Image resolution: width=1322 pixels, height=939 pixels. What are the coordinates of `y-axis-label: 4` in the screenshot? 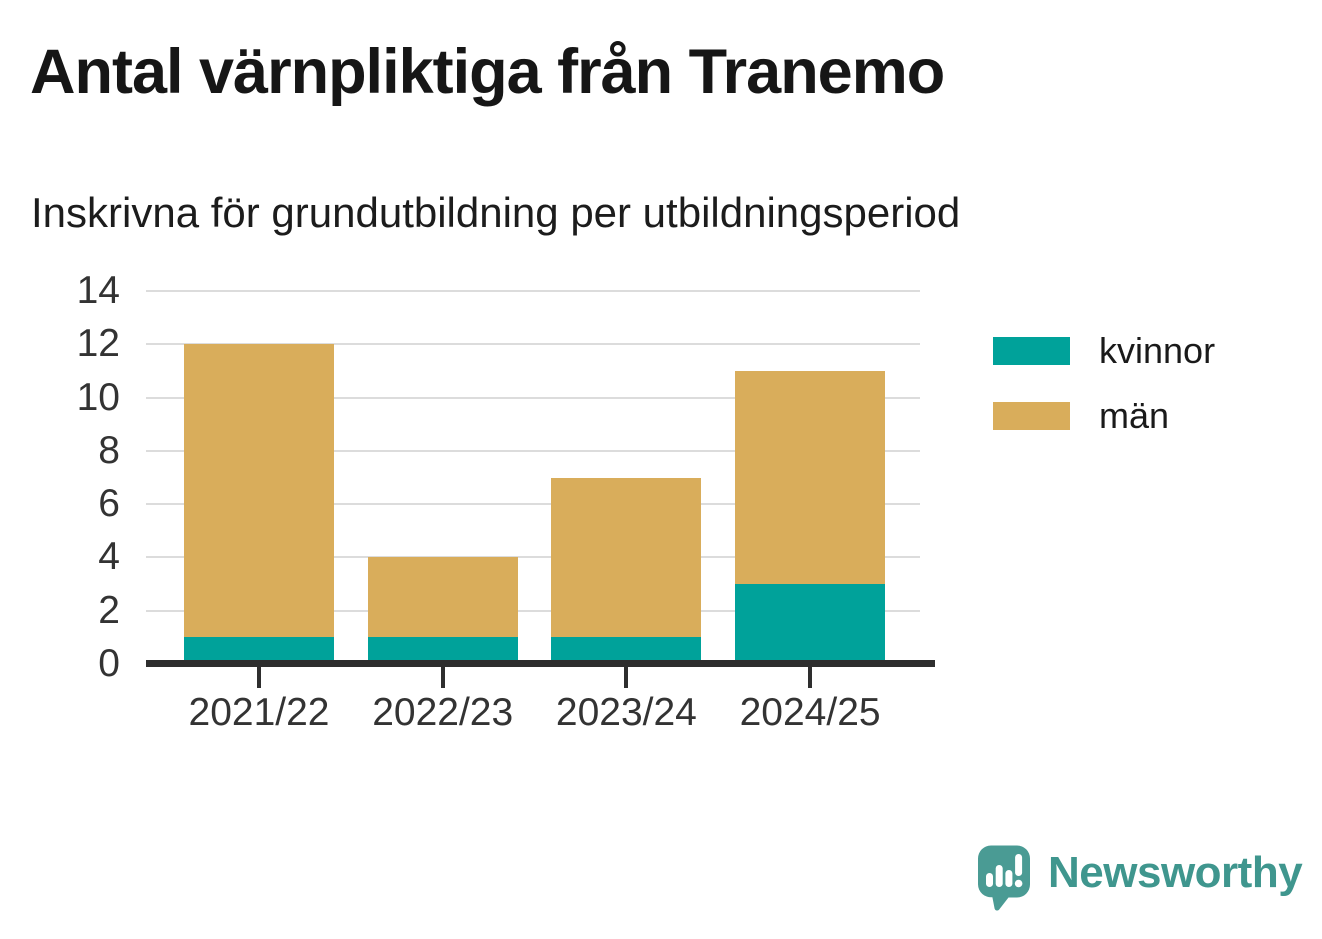 It's located at (109, 557).